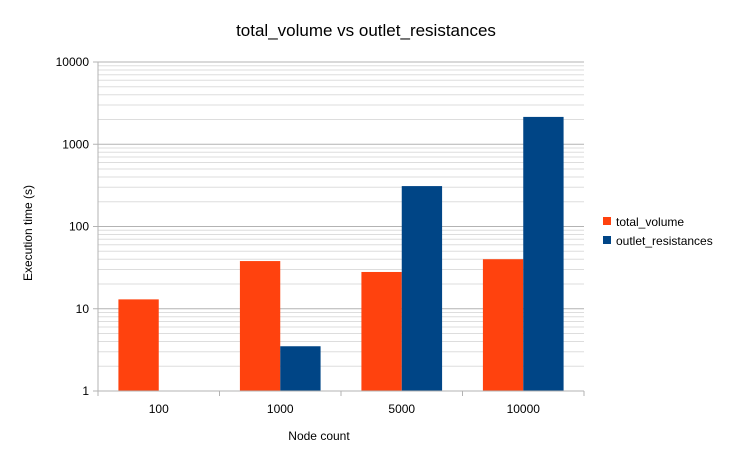 Image resolution: width=733 pixels, height=462 pixels. Describe the element at coordinates (658, 231) in the screenshot. I see `legend: total_volume outlet_resistances` at that location.